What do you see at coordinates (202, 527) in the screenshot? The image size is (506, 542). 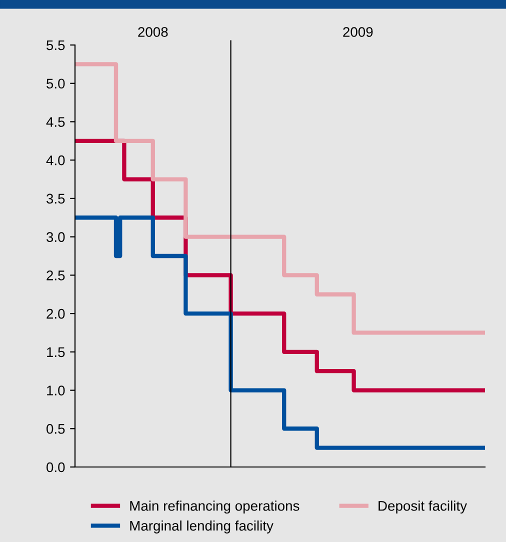 I see `legend-label: Marginal lending facility` at bounding box center [202, 527].